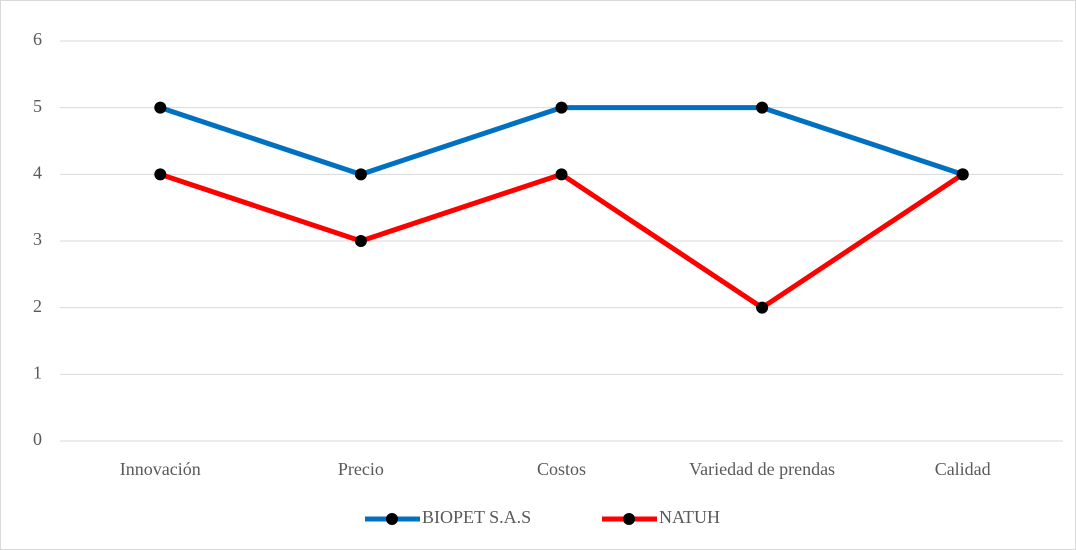 Image resolution: width=1076 pixels, height=550 pixels. I want to click on y-tick-label: 1, so click(37, 372).